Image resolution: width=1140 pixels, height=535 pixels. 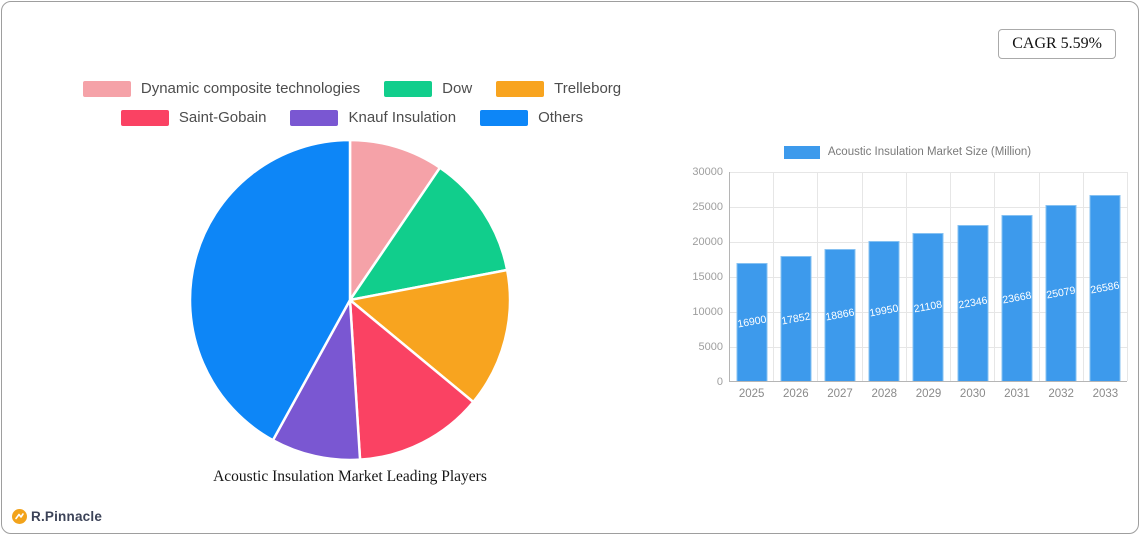 I want to click on legend-item-dow: Dow, so click(x=428, y=88).